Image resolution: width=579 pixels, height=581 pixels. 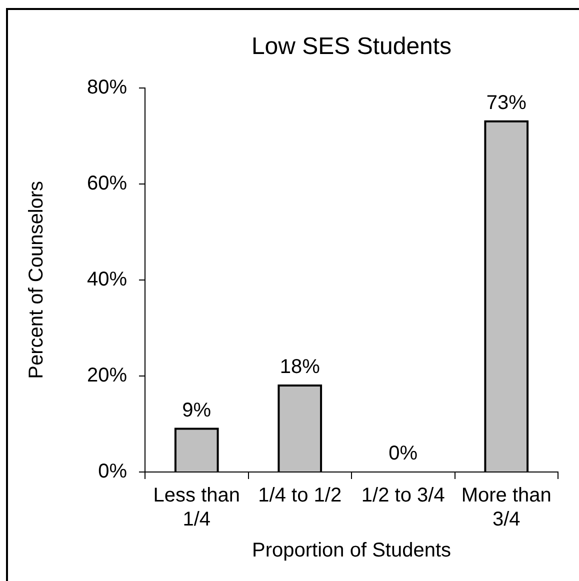 I want to click on y-tick-label: 80%, so click(x=107, y=87).